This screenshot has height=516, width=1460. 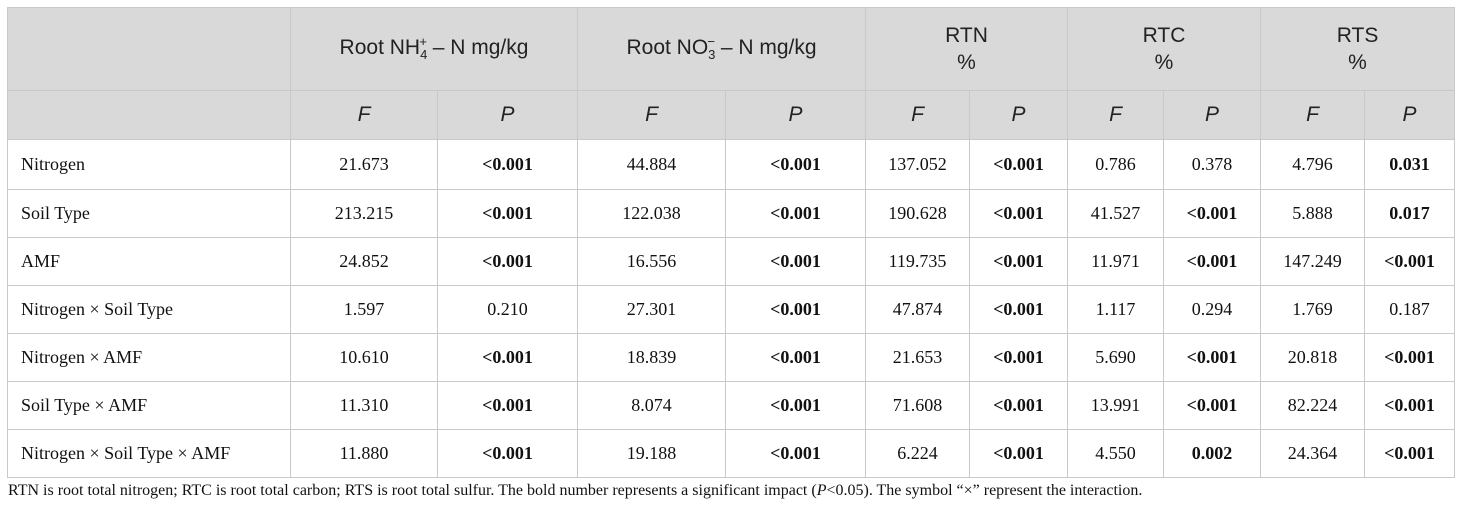 What do you see at coordinates (1313, 453) in the screenshot?
I see `f-value-cell: 24.364` at bounding box center [1313, 453].